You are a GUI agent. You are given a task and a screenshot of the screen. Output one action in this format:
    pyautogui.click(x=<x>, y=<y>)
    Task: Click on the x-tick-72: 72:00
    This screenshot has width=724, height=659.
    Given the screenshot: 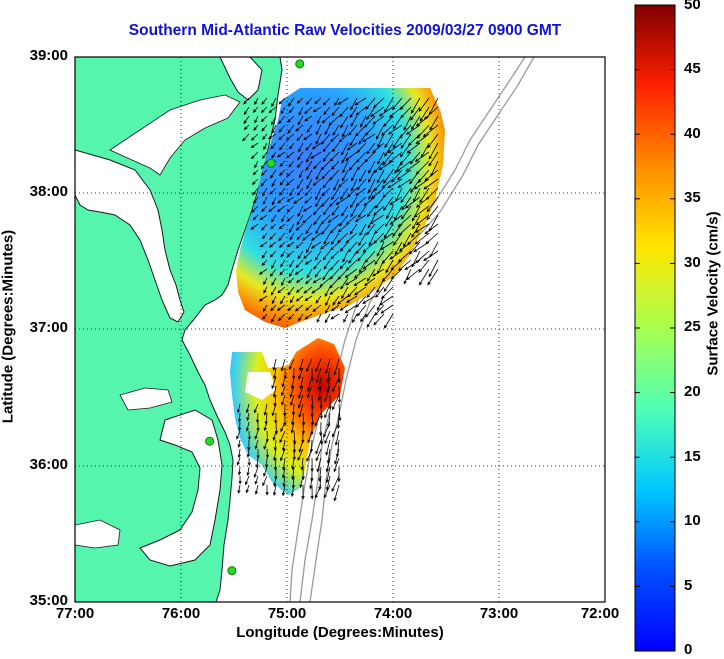 What is the action you would take?
    pyautogui.click(x=600, y=613)
    